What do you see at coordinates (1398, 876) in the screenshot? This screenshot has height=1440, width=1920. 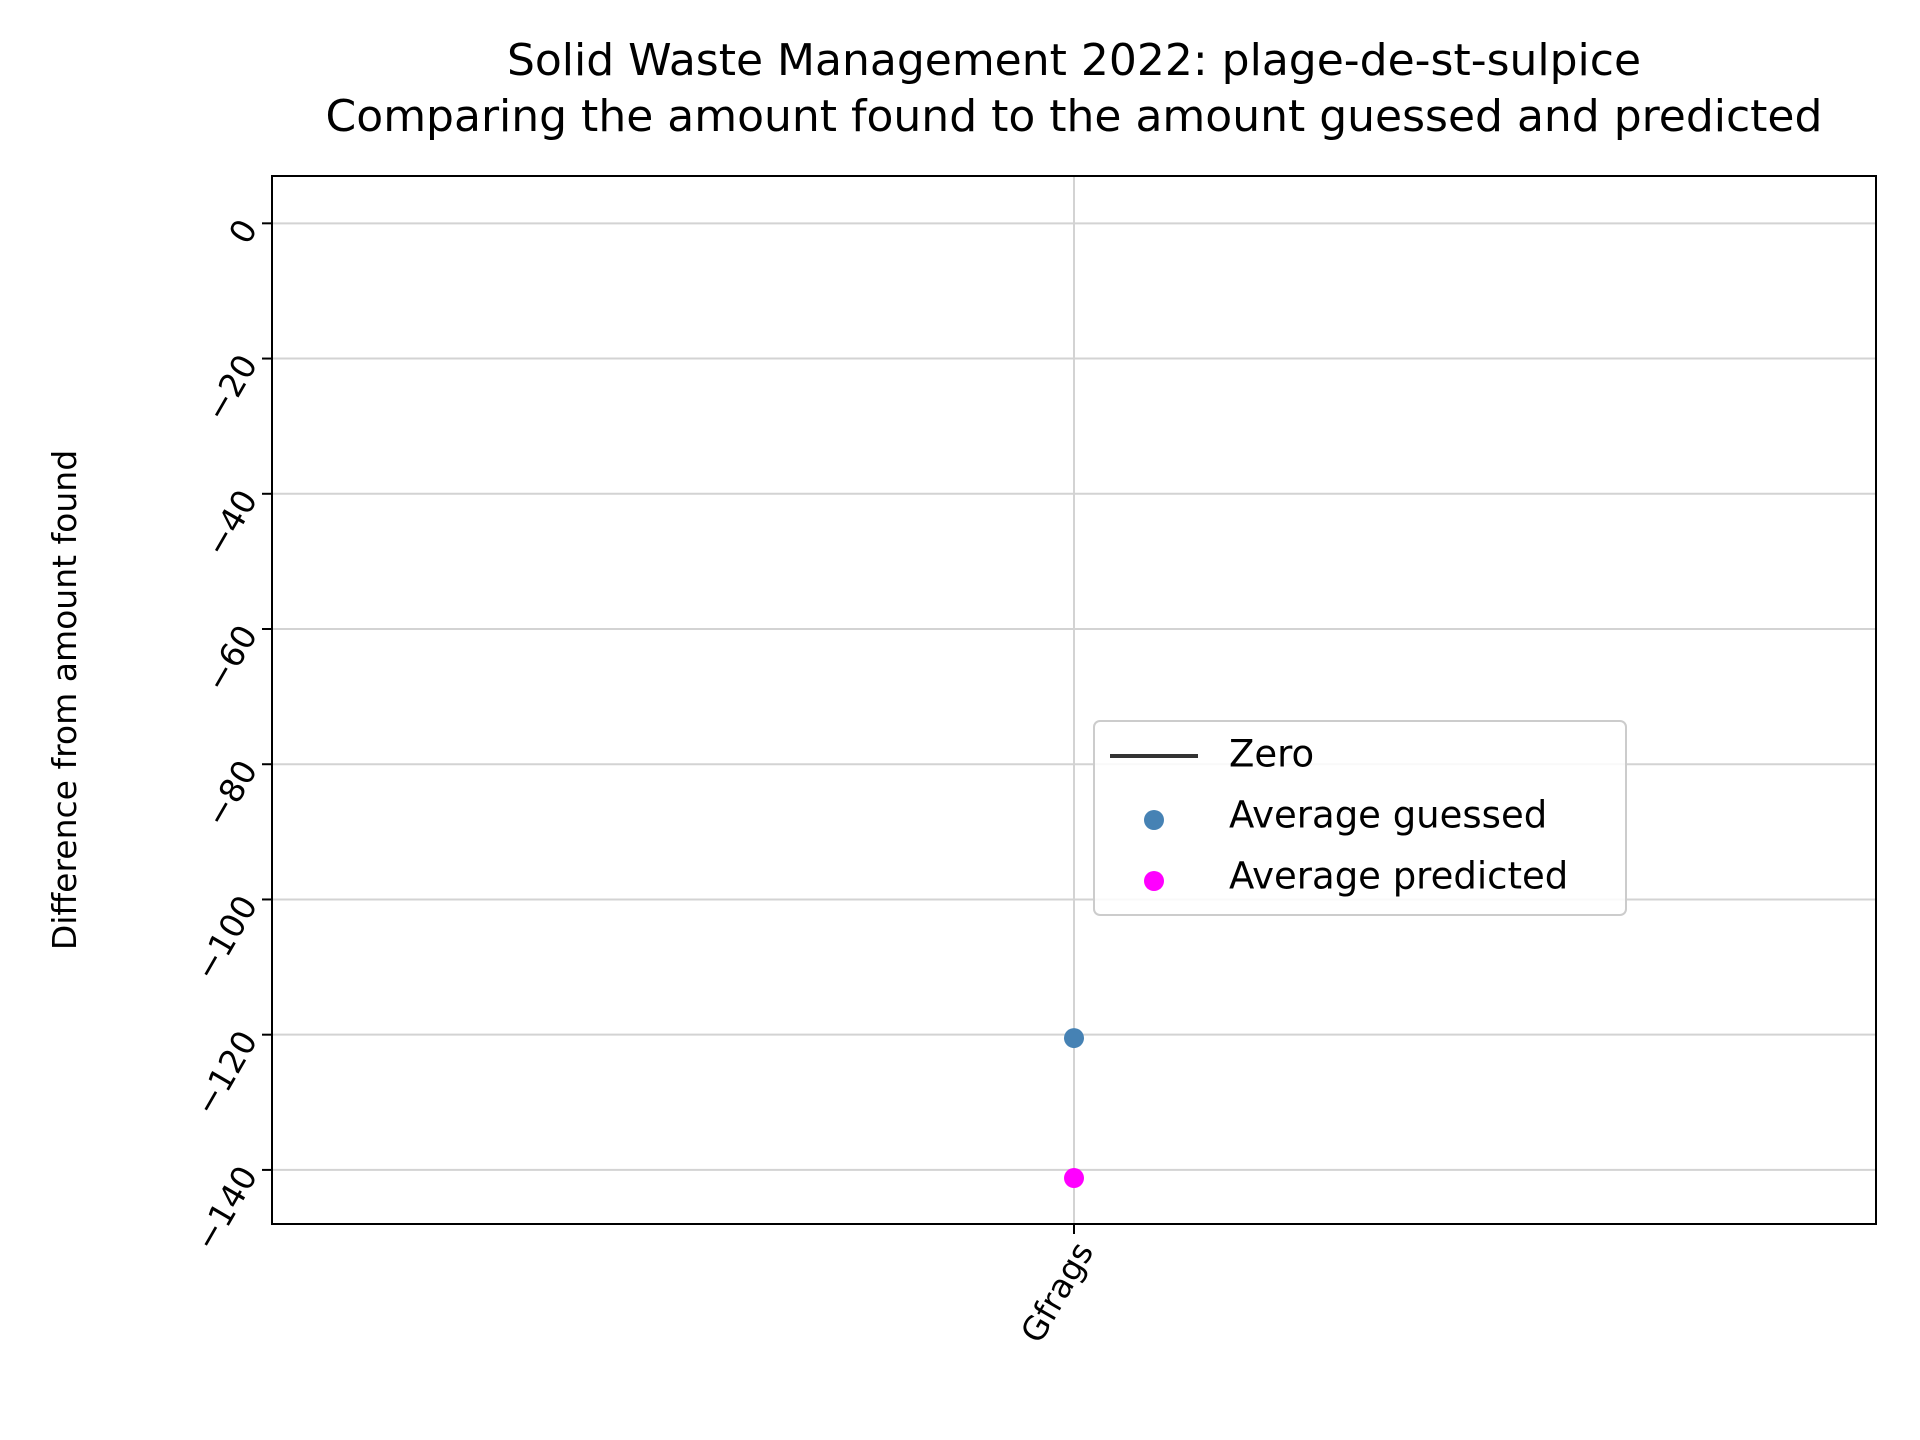 I see `legend-label-average-predicted: Average predicted` at bounding box center [1398, 876].